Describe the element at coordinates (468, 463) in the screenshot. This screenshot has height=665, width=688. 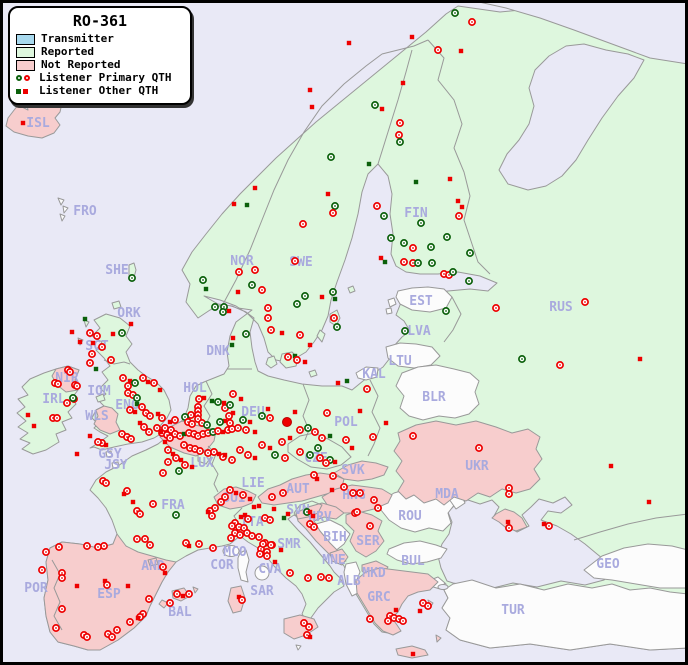
I see `country-UKR` at that location.